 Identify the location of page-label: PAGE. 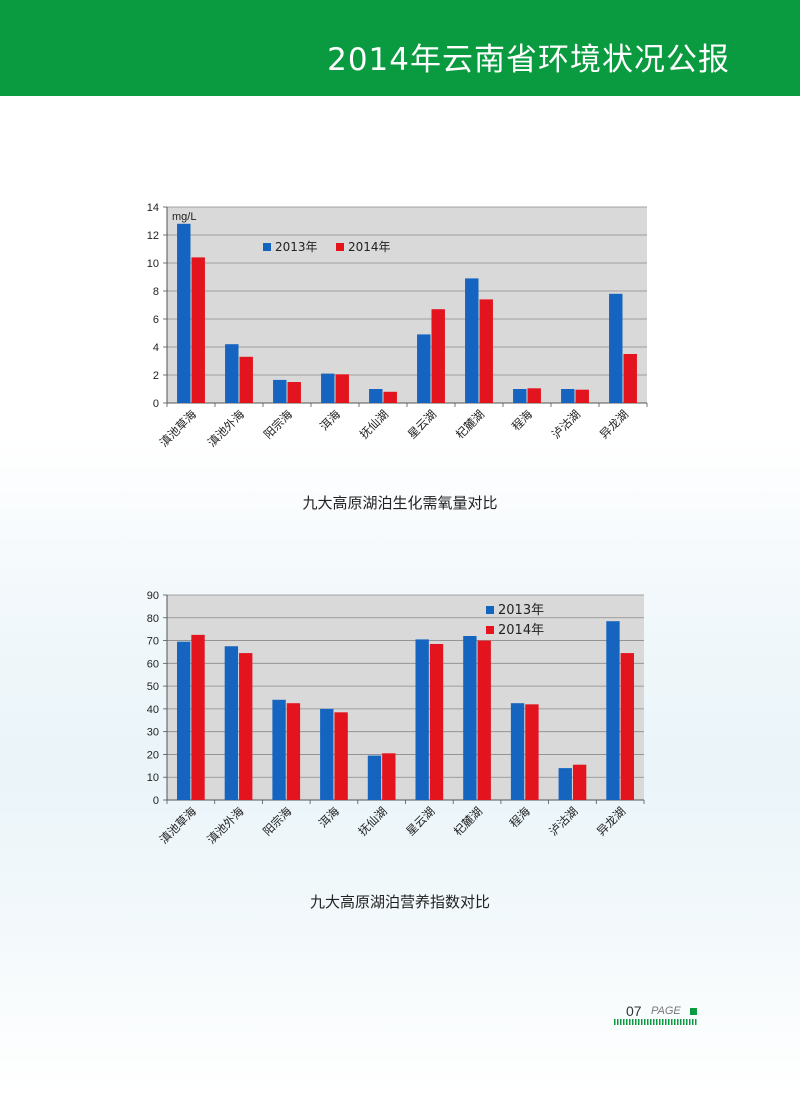
(666, 1011).